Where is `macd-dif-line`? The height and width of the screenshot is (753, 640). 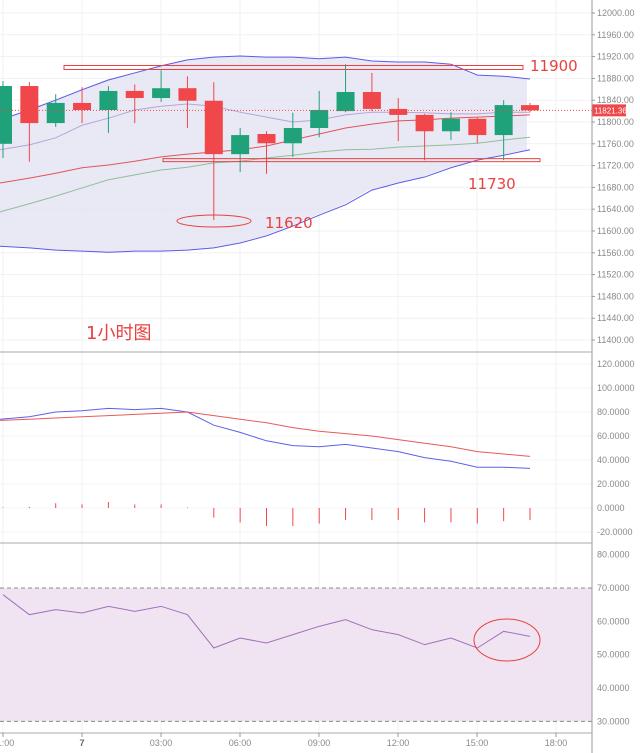 macd-dif-line is located at coordinates (265, 438).